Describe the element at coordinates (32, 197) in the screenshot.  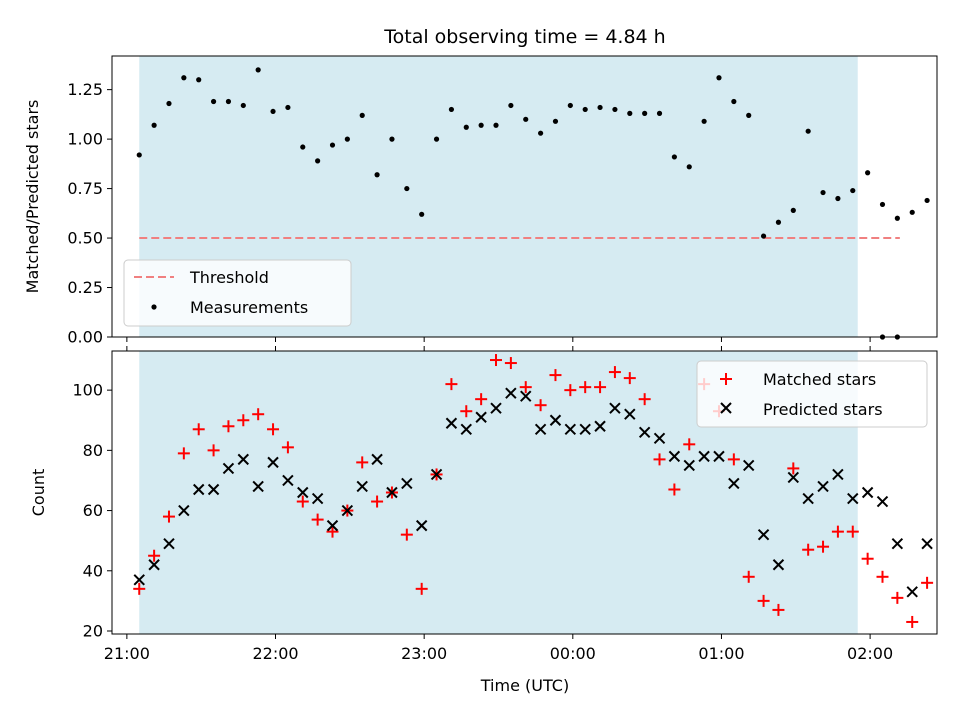
I see `top-y-axis-label: Matched/Predicted stars` at that location.